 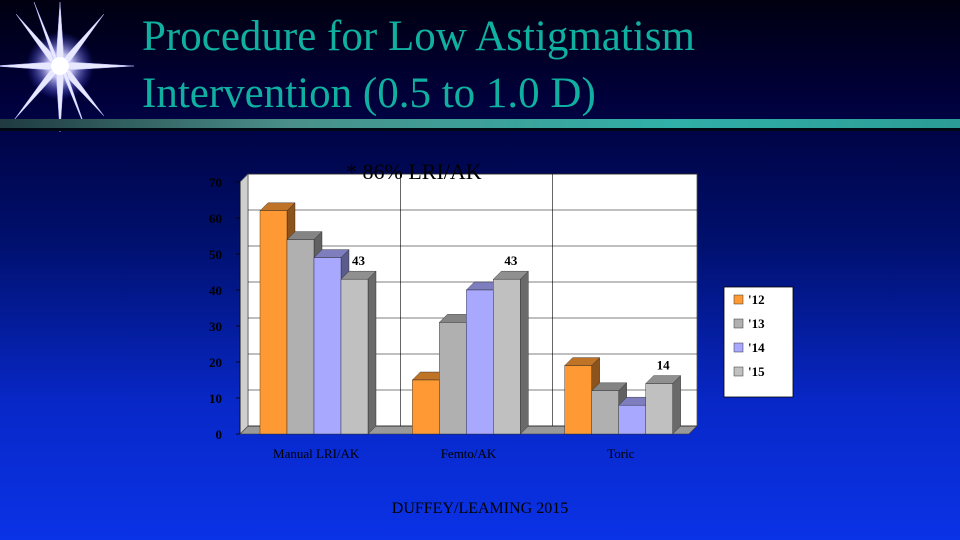 What do you see at coordinates (215, 398) in the screenshot?
I see `y-tick-label: 10` at bounding box center [215, 398].